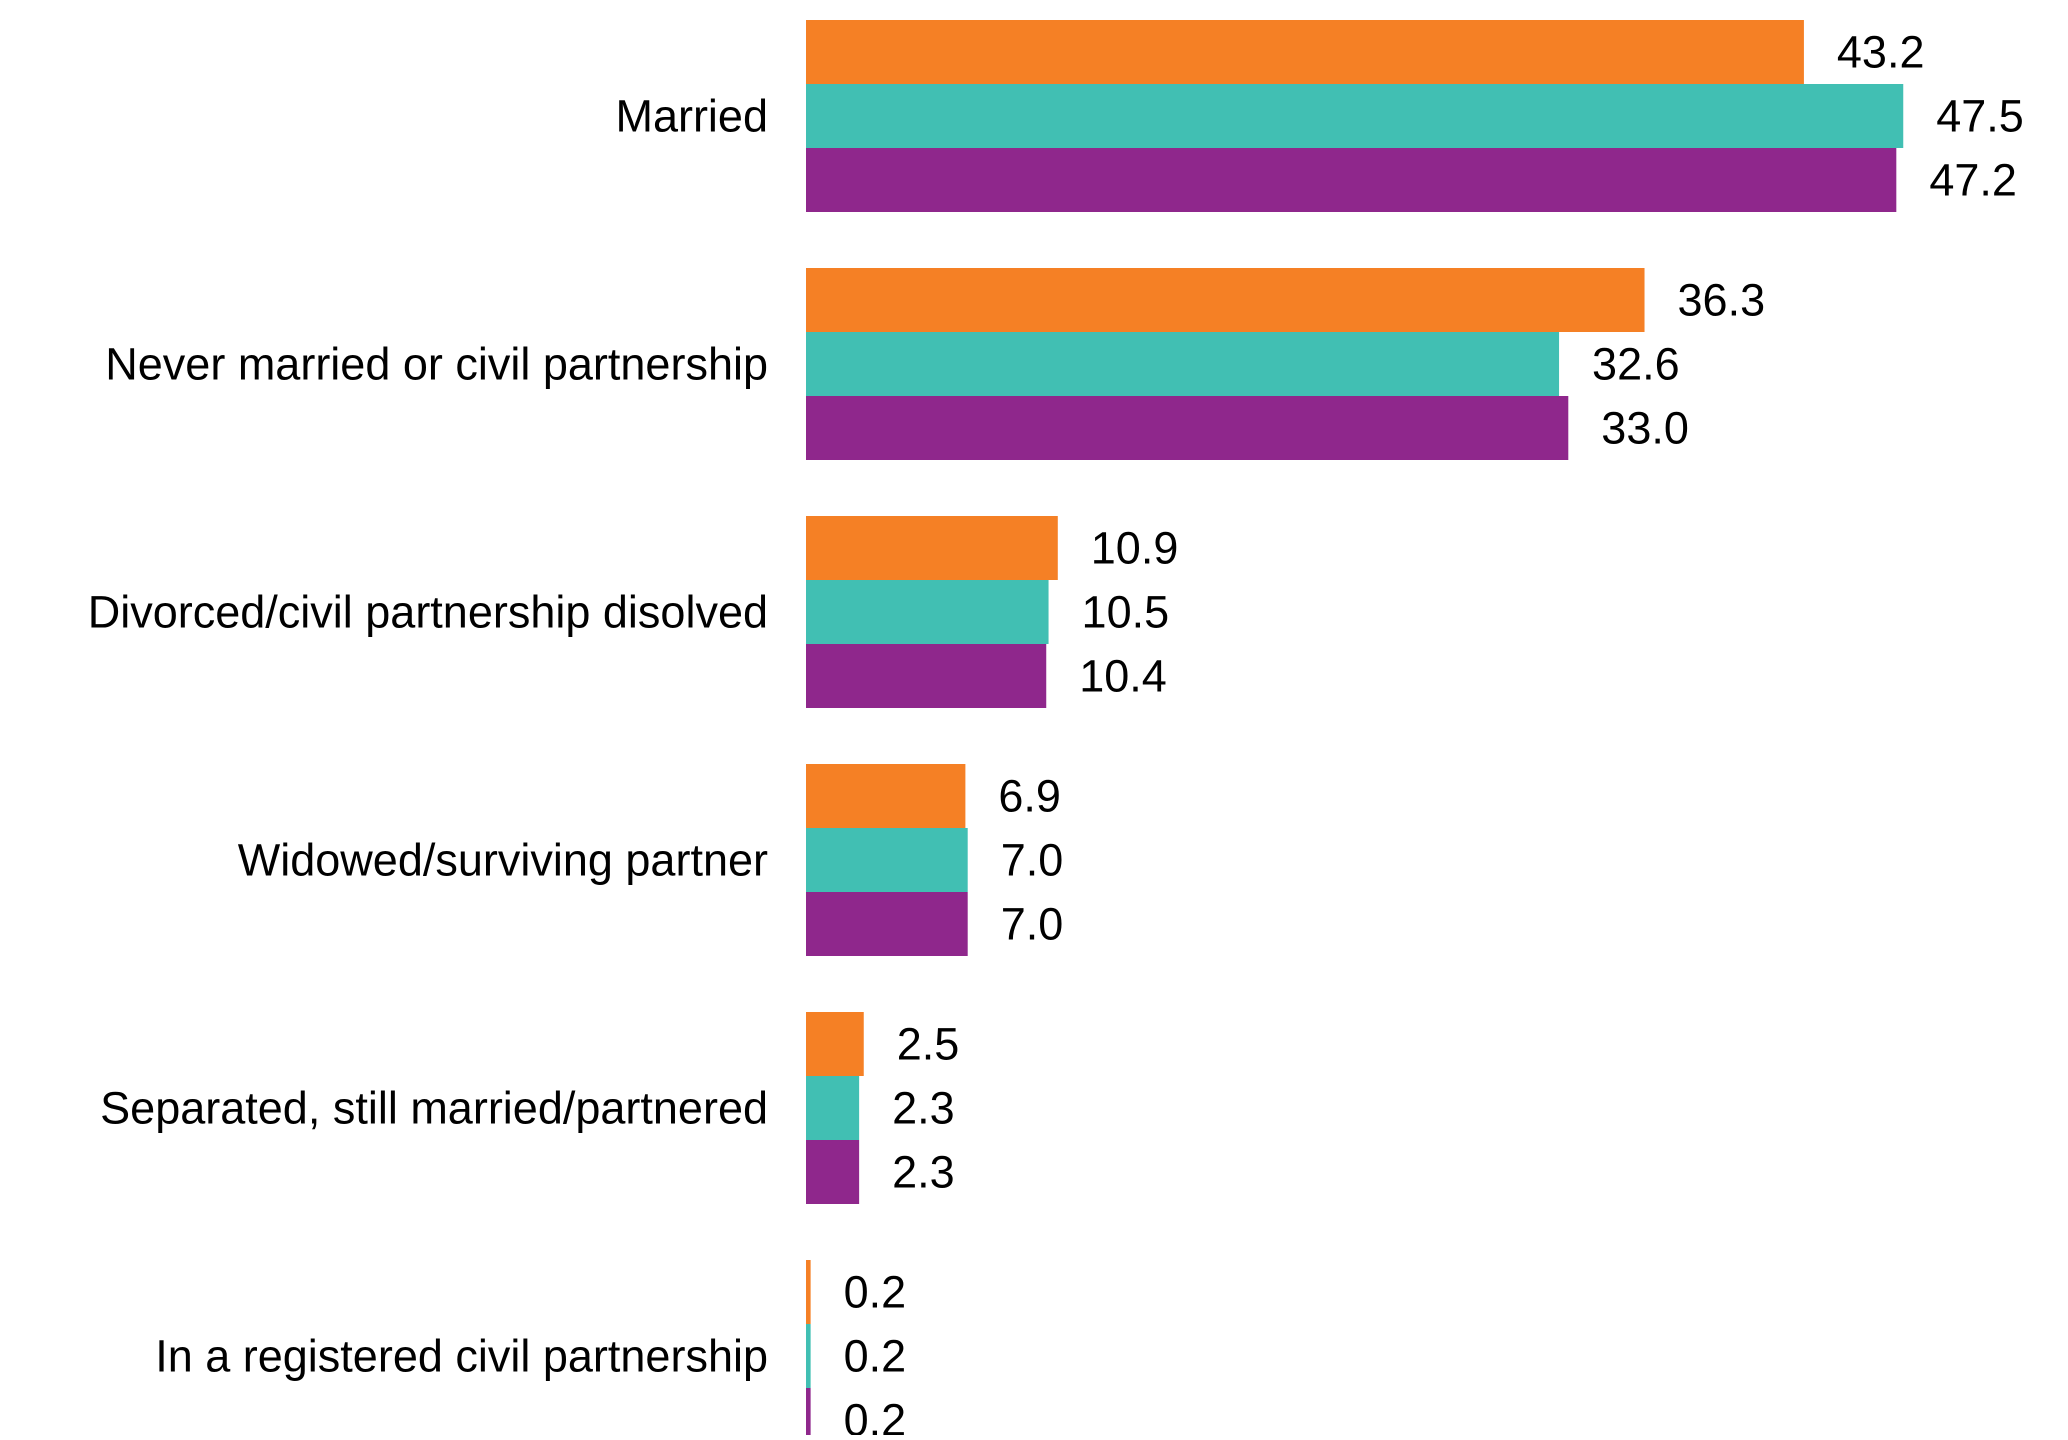  Describe the element at coordinates (1636, 364) in the screenshot. I see `bar-value-label: 32.6` at that location.